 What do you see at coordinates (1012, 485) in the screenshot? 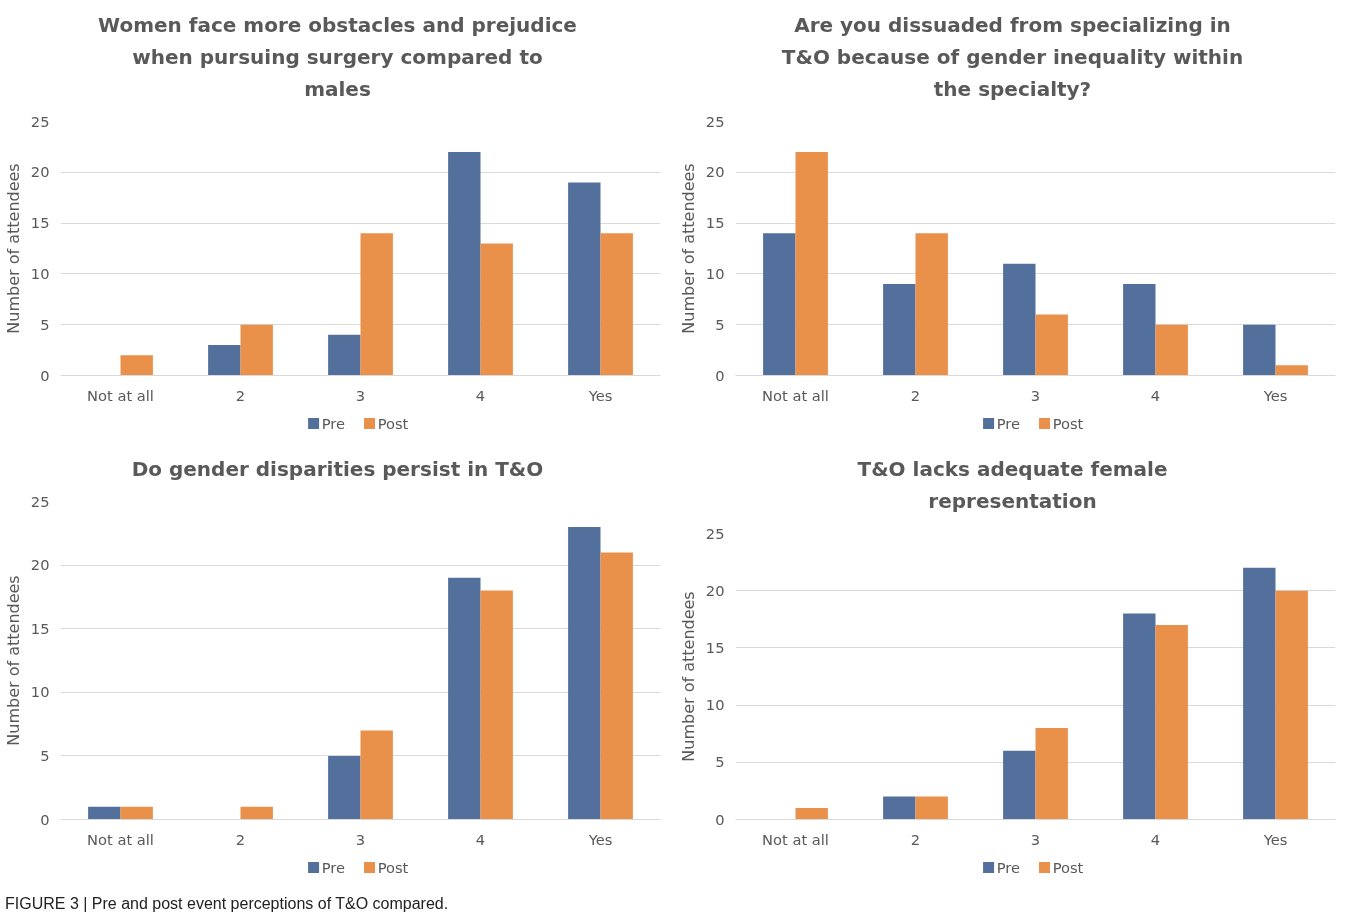
I see `chart-title: T&O lacks adequate female representation` at bounding box center [1012, 485].